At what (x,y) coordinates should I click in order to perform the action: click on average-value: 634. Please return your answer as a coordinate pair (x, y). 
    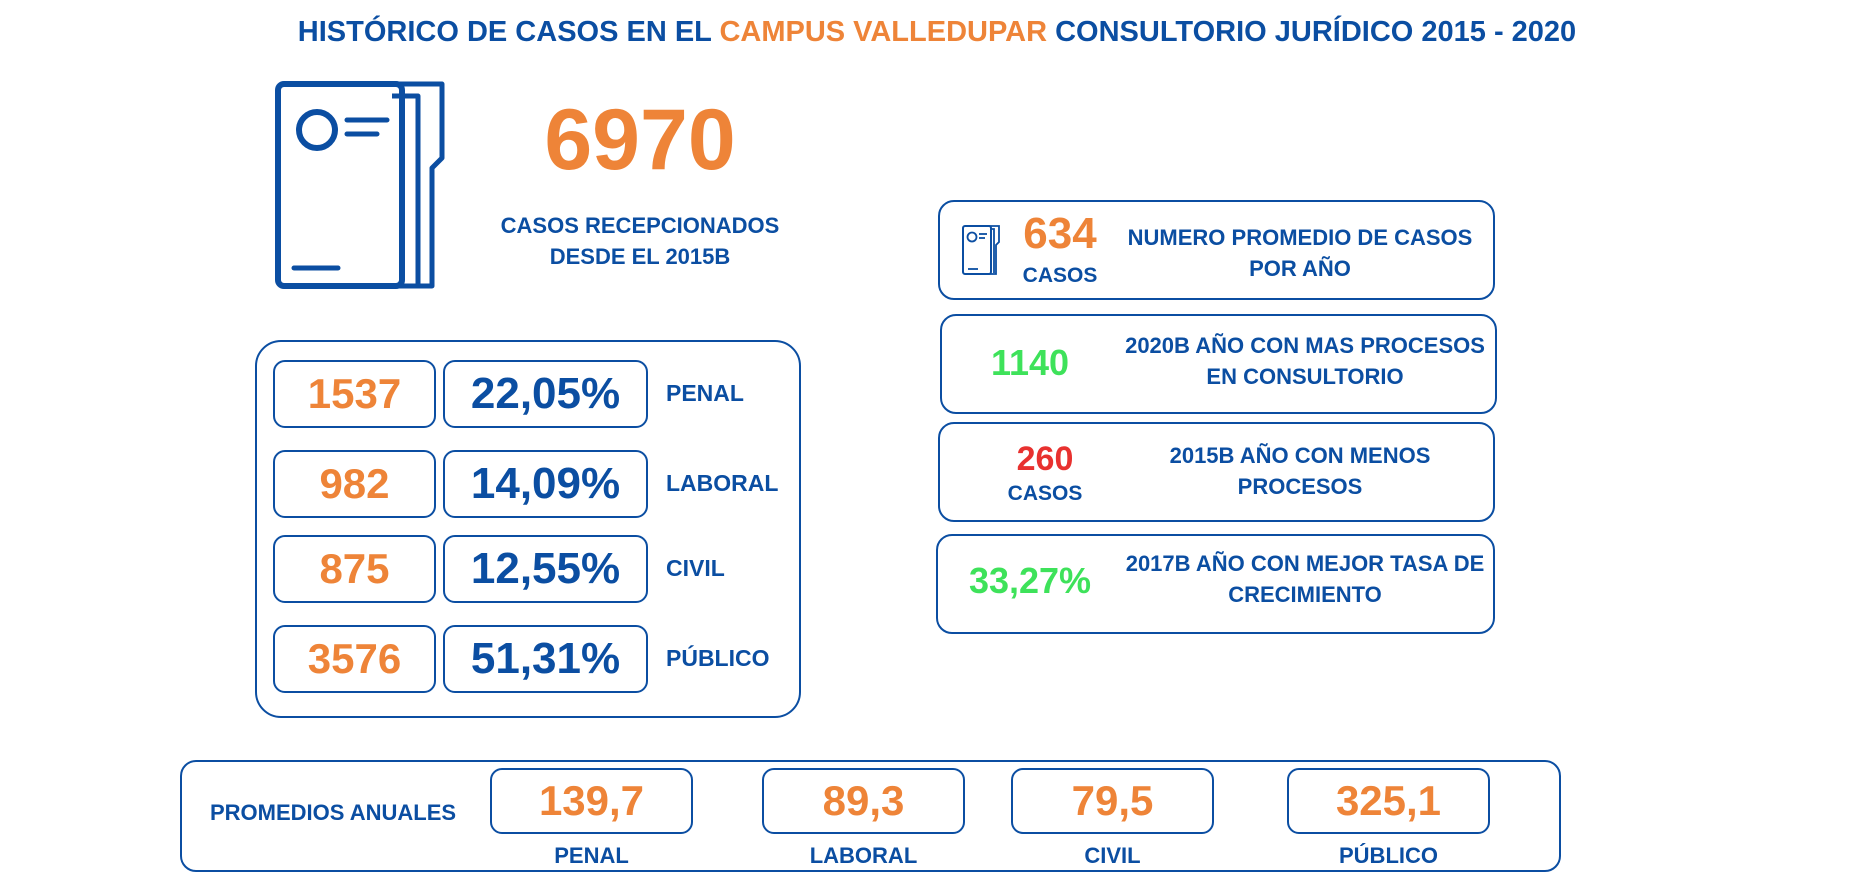
    Looking at the image, I should click on (1060, 233).